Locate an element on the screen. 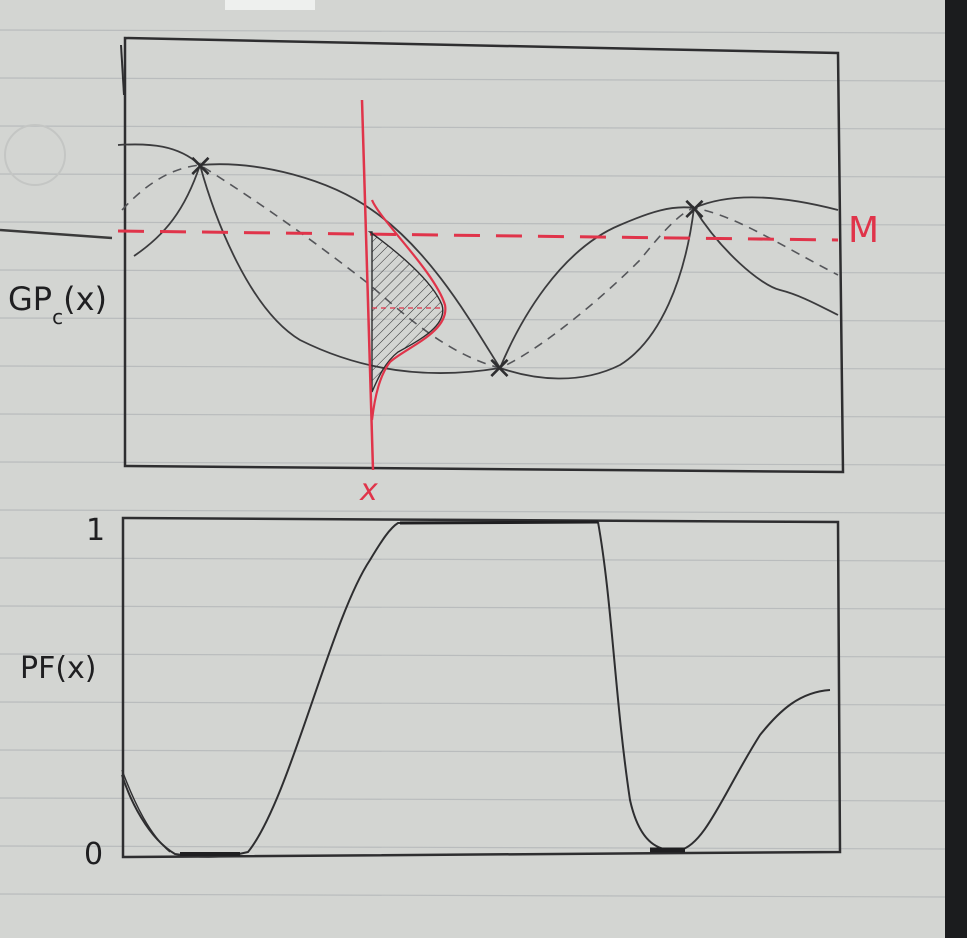 The image size is (967, 938). pf-one-segment is located at coordinates (499, 522).